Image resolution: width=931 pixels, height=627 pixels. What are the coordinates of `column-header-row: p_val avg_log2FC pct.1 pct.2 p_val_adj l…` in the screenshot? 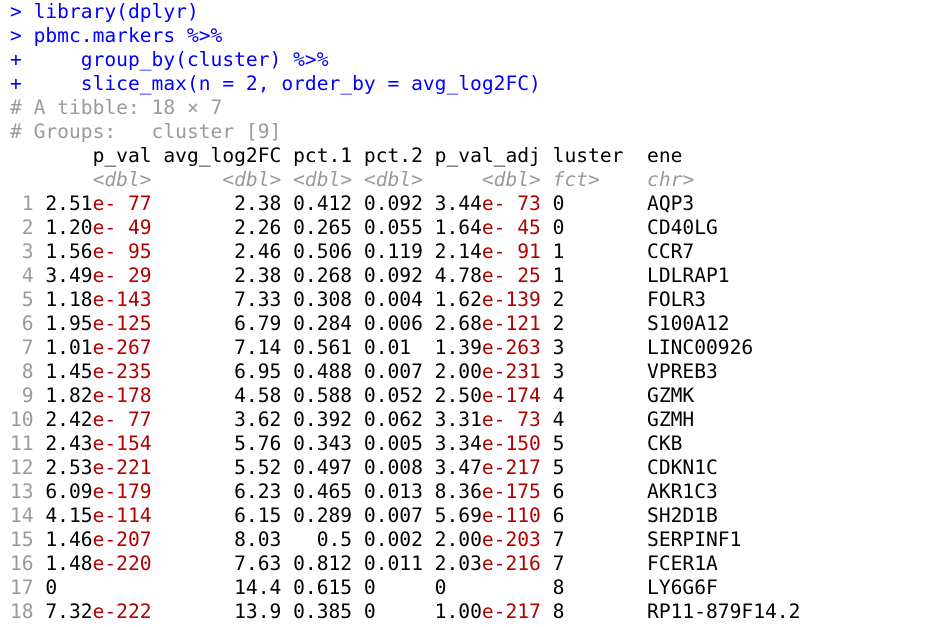 It's located at (467, 156).